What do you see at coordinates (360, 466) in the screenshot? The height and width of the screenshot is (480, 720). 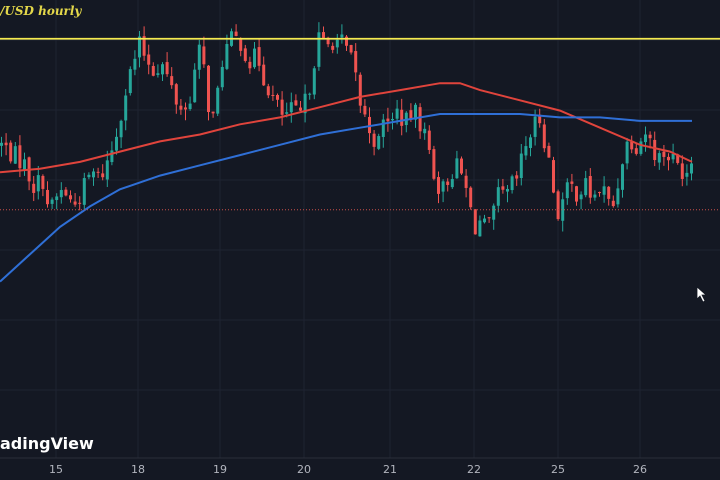 I see `x-axis: 15 18 19 20 21 22 25 26` at bounding box center [360, 466].